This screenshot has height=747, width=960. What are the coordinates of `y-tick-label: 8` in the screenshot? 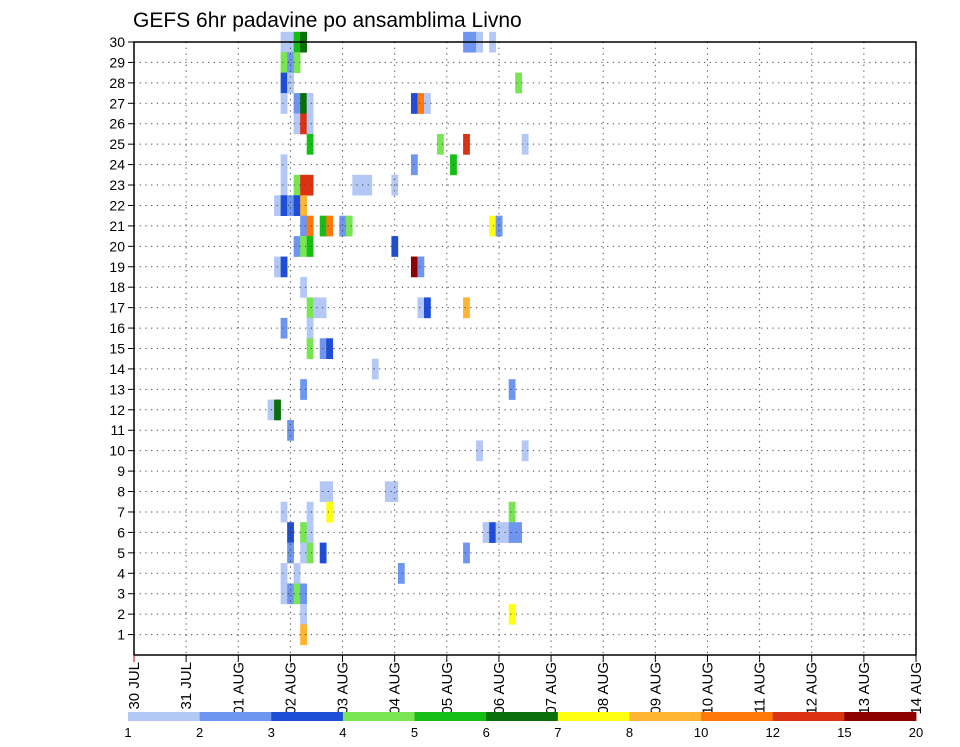 It's located at (121, 492).